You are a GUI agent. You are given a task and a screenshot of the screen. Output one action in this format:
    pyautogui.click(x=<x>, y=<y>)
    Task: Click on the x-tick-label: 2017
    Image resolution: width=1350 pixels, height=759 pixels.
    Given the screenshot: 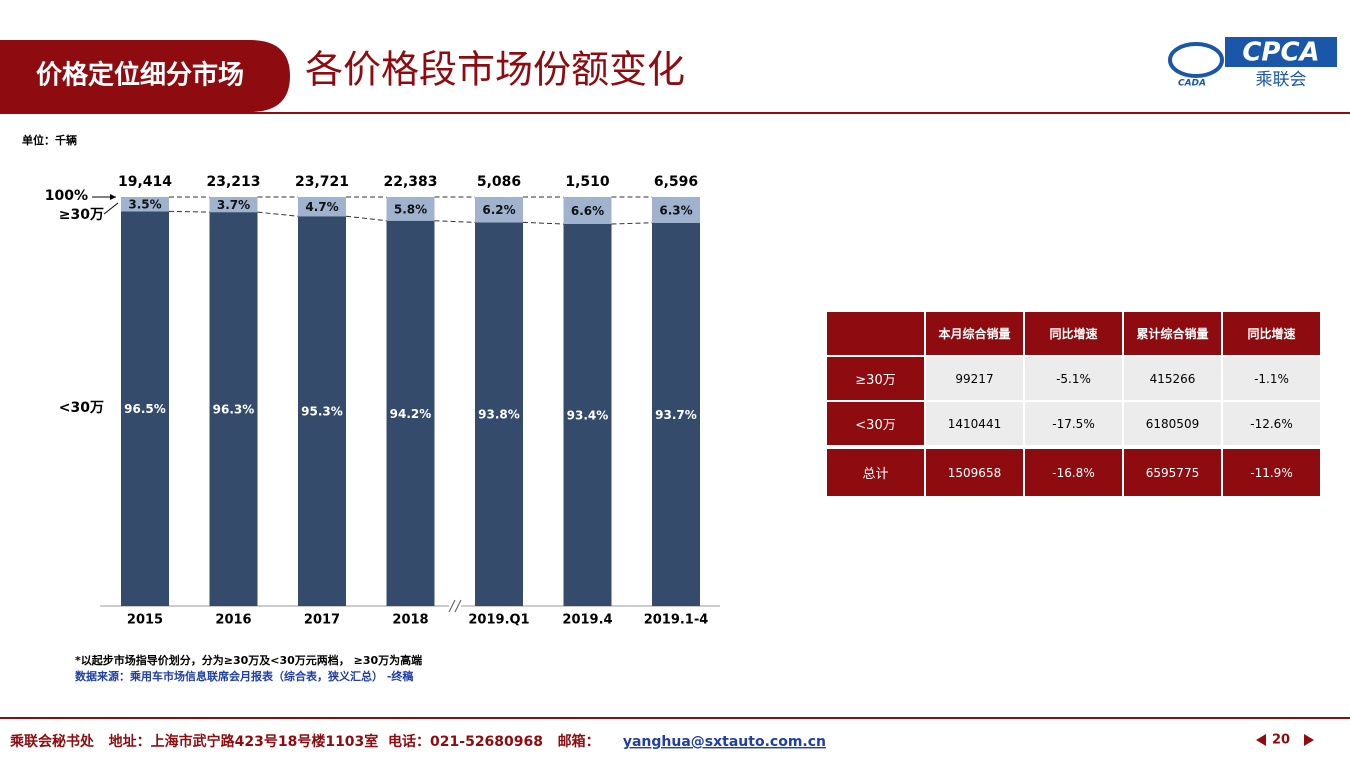 What is the action you would take?
    pyautogui.click(x=322, y=620)
    